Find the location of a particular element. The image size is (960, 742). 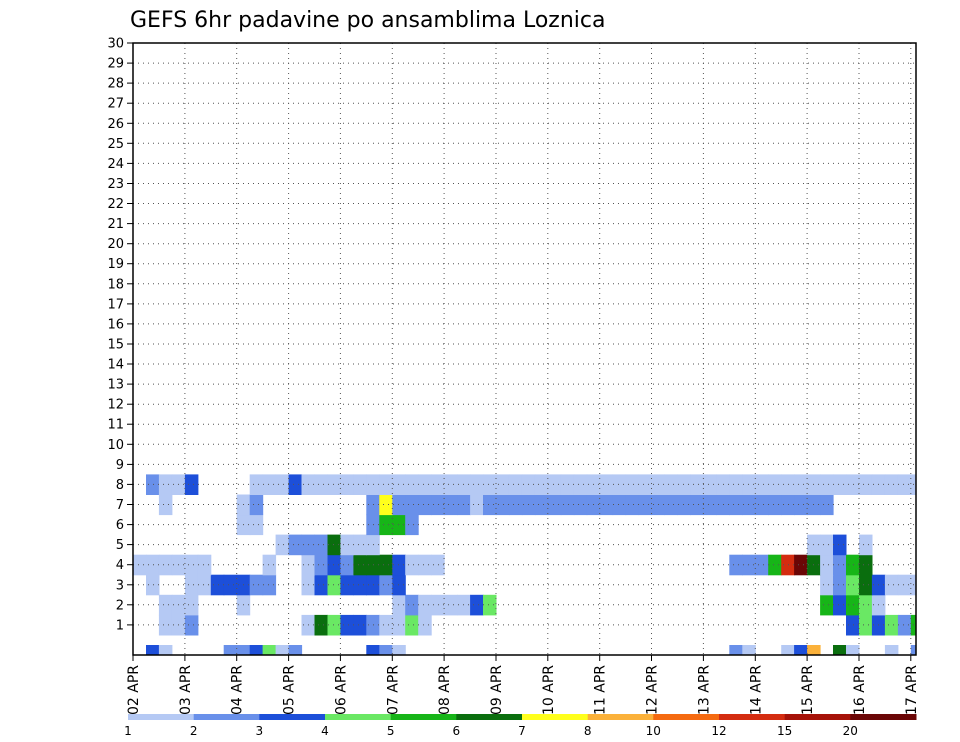

y-tick-label: 6 is located at coordinates (120, 525).